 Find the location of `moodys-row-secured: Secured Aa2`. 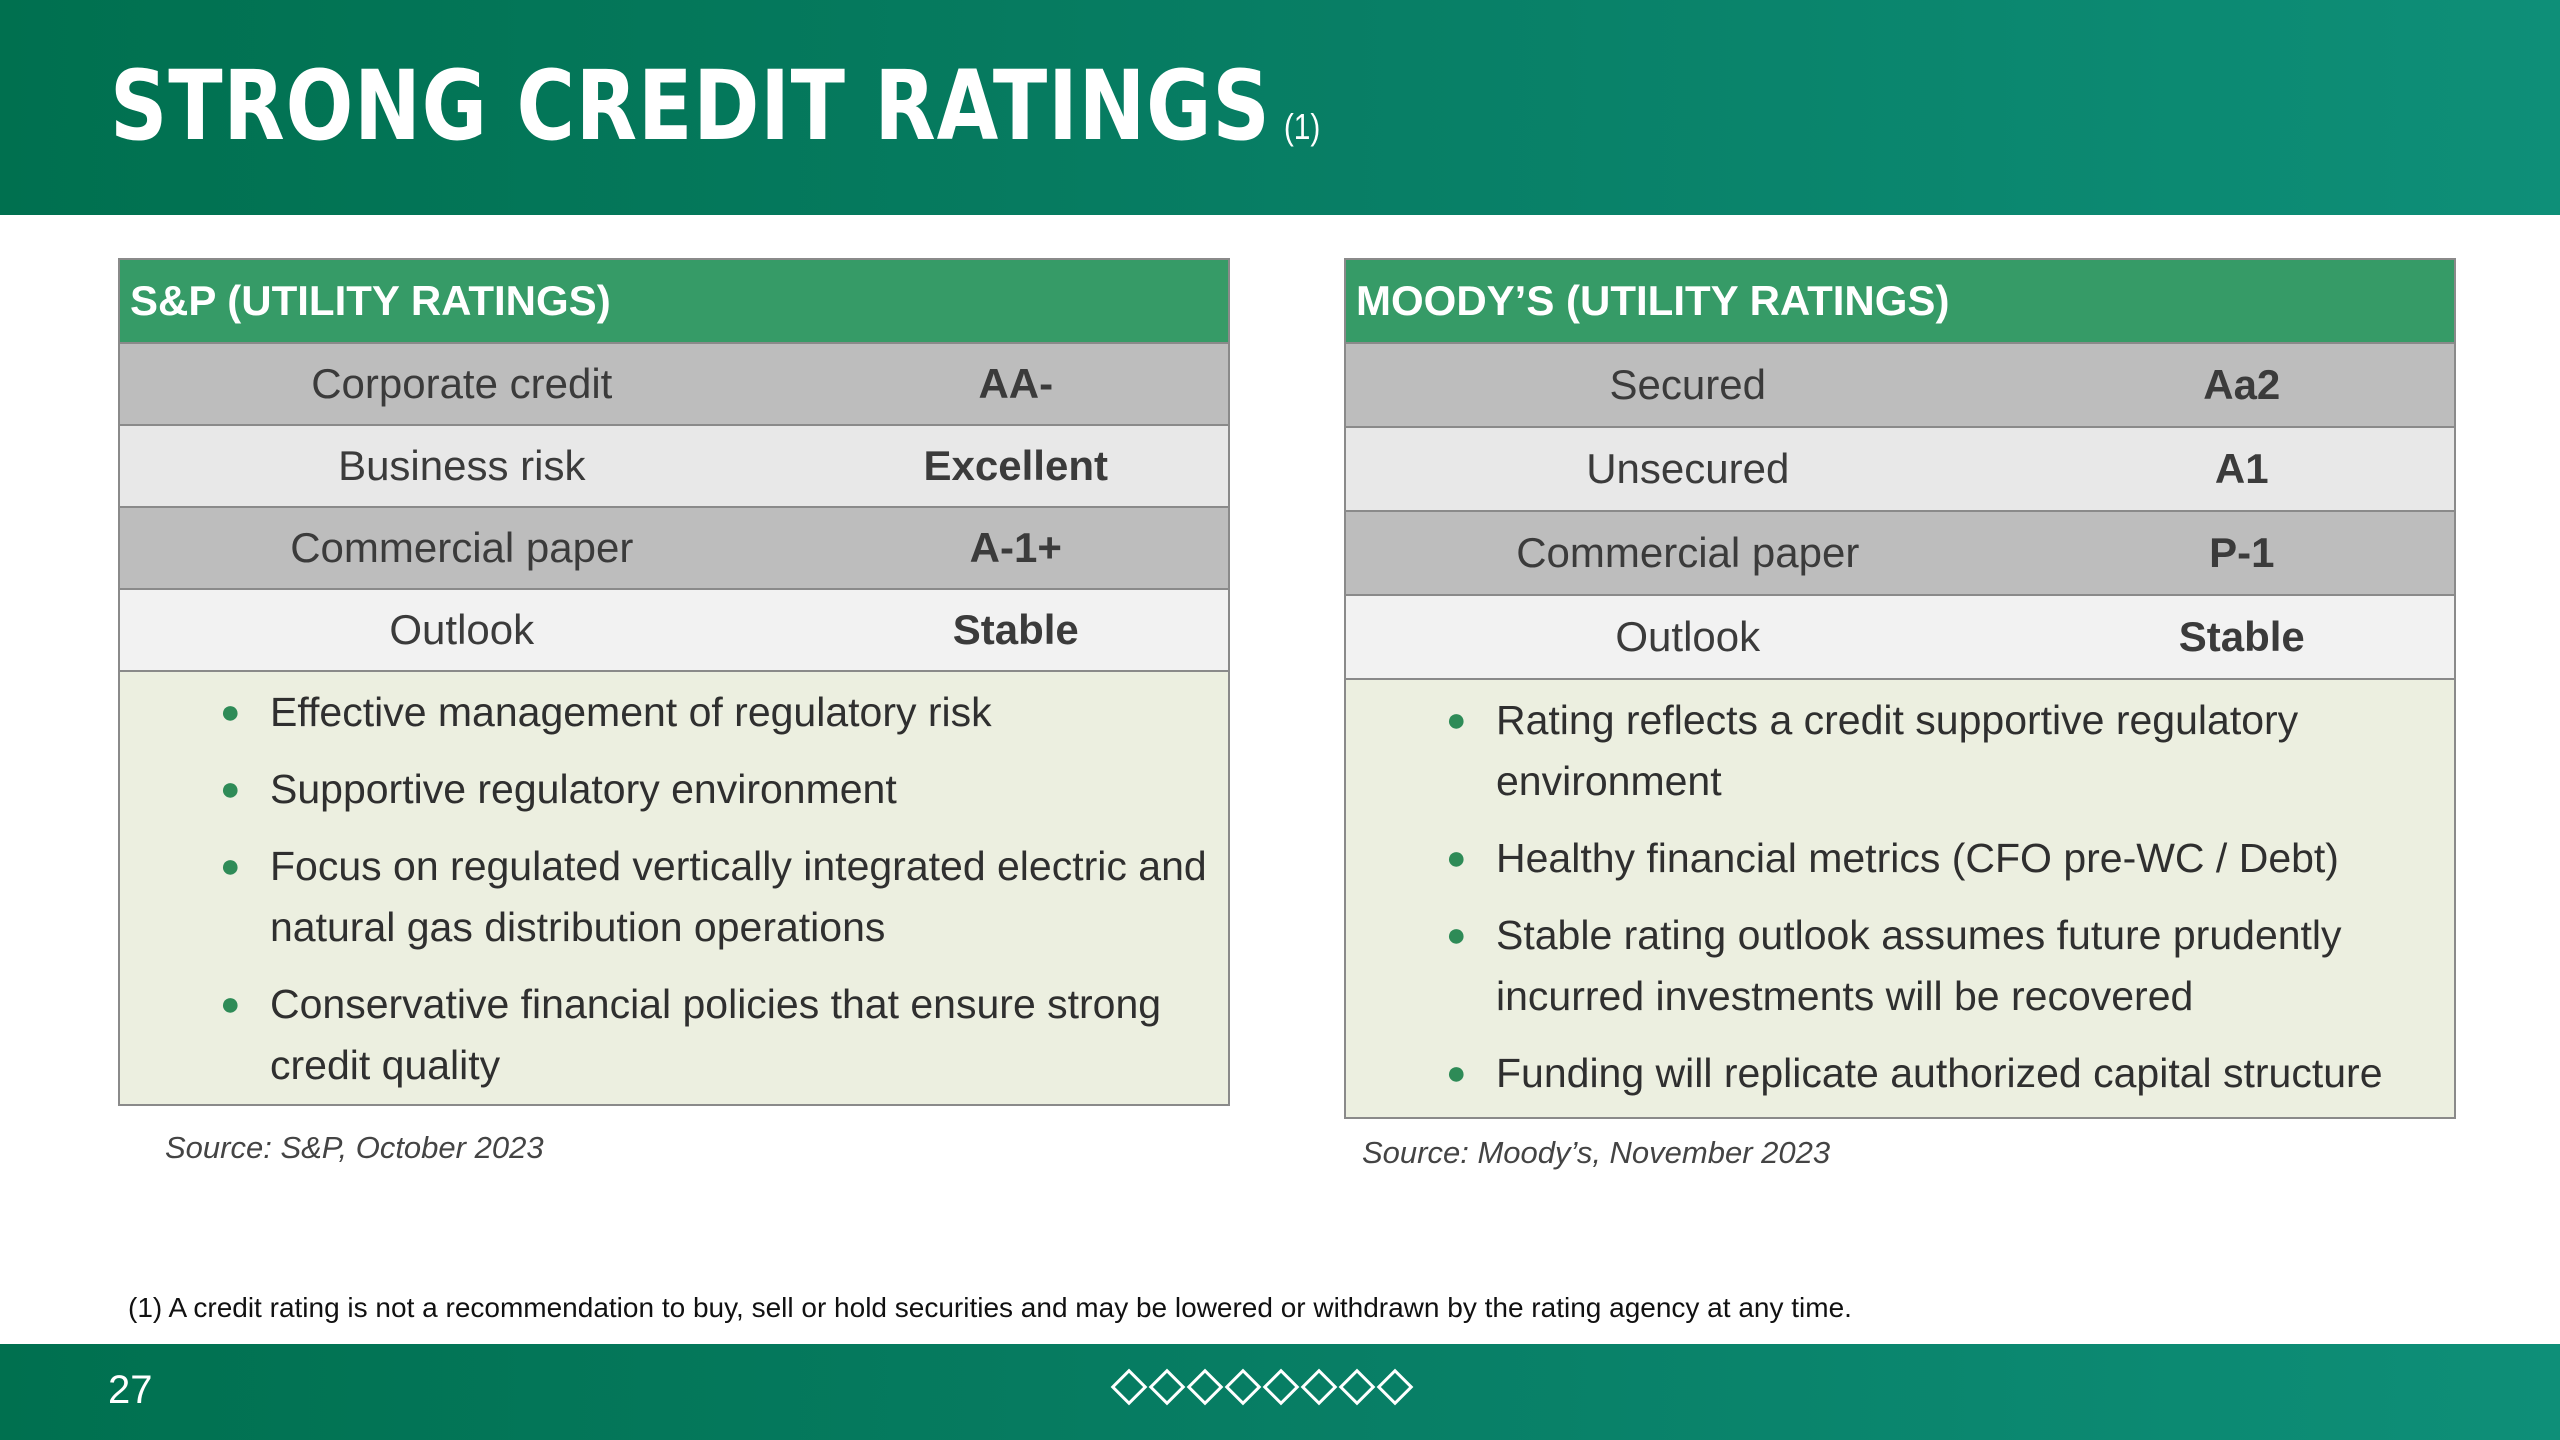

moodys-row-secured: Secured Aa2 is located at coordinates (1900, 384).